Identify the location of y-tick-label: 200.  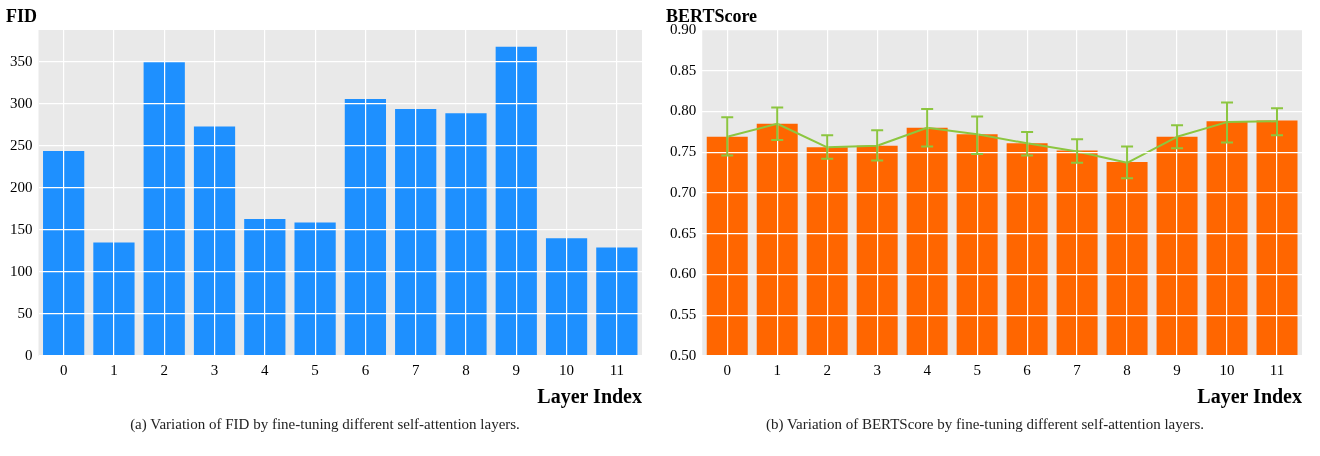
(21, 186).